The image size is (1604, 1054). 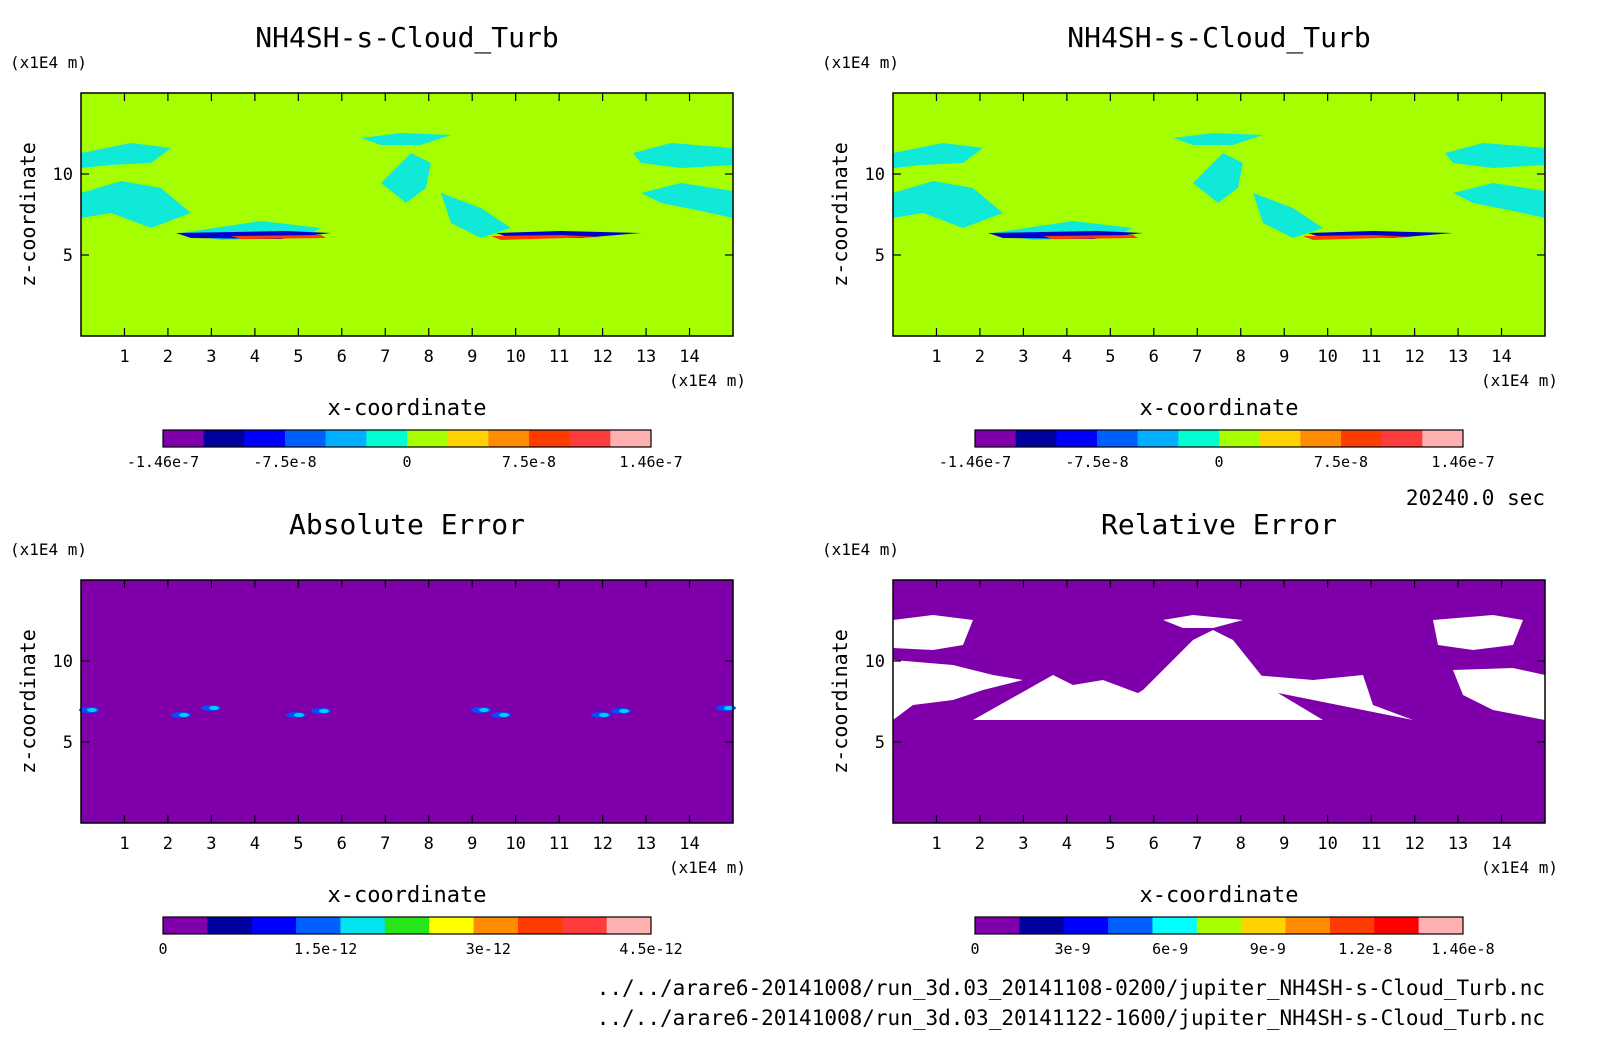 What do you see at coordinates (407, 701) in the screenshot?
I see `plot-area` at bounding box center [407, 701].